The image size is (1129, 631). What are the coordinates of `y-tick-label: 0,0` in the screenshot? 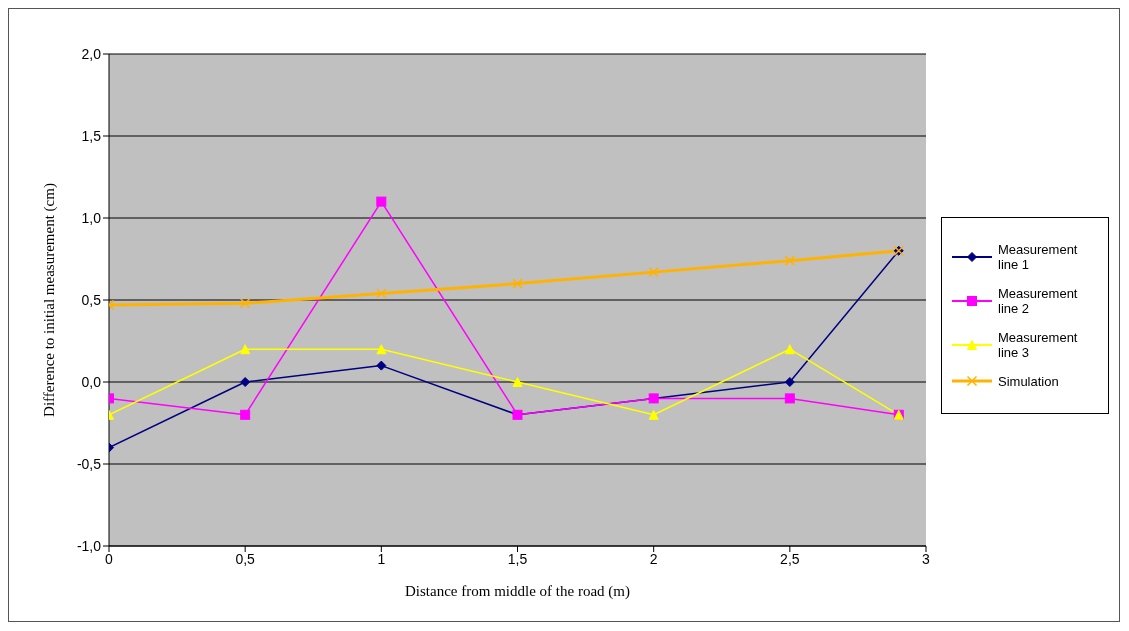 It's located at (91, 381).